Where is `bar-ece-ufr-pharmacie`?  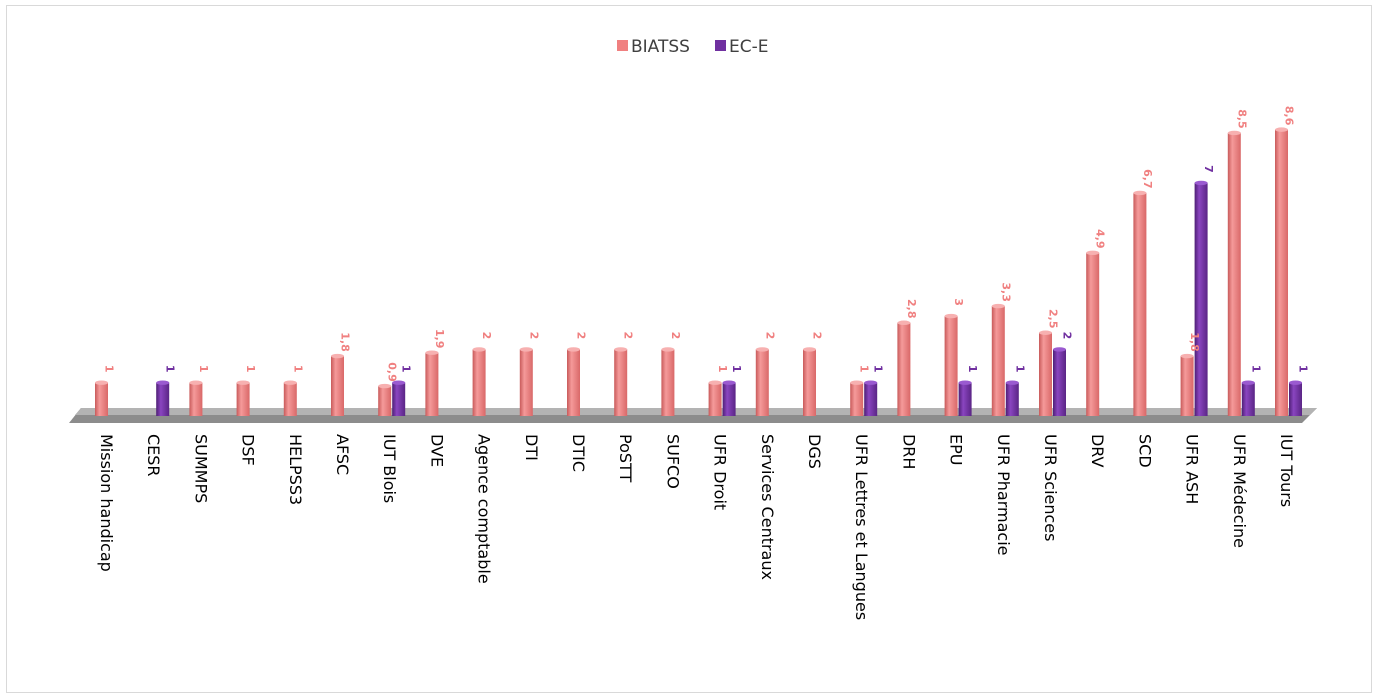
bar-ece-ufr-pharmacie is located at coordinates (1012, 398).